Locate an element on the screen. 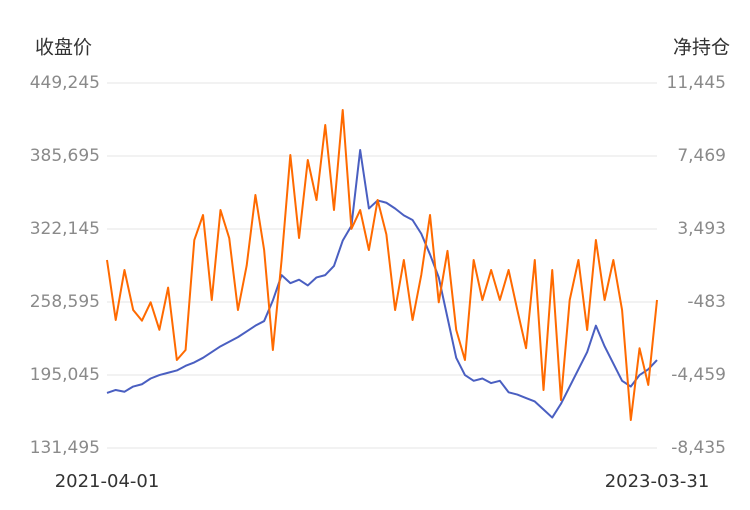 Image resolution: width=750 pixels, height=510 pixels. y-tick-label: 322,145 is located at coordinates (65, 229).